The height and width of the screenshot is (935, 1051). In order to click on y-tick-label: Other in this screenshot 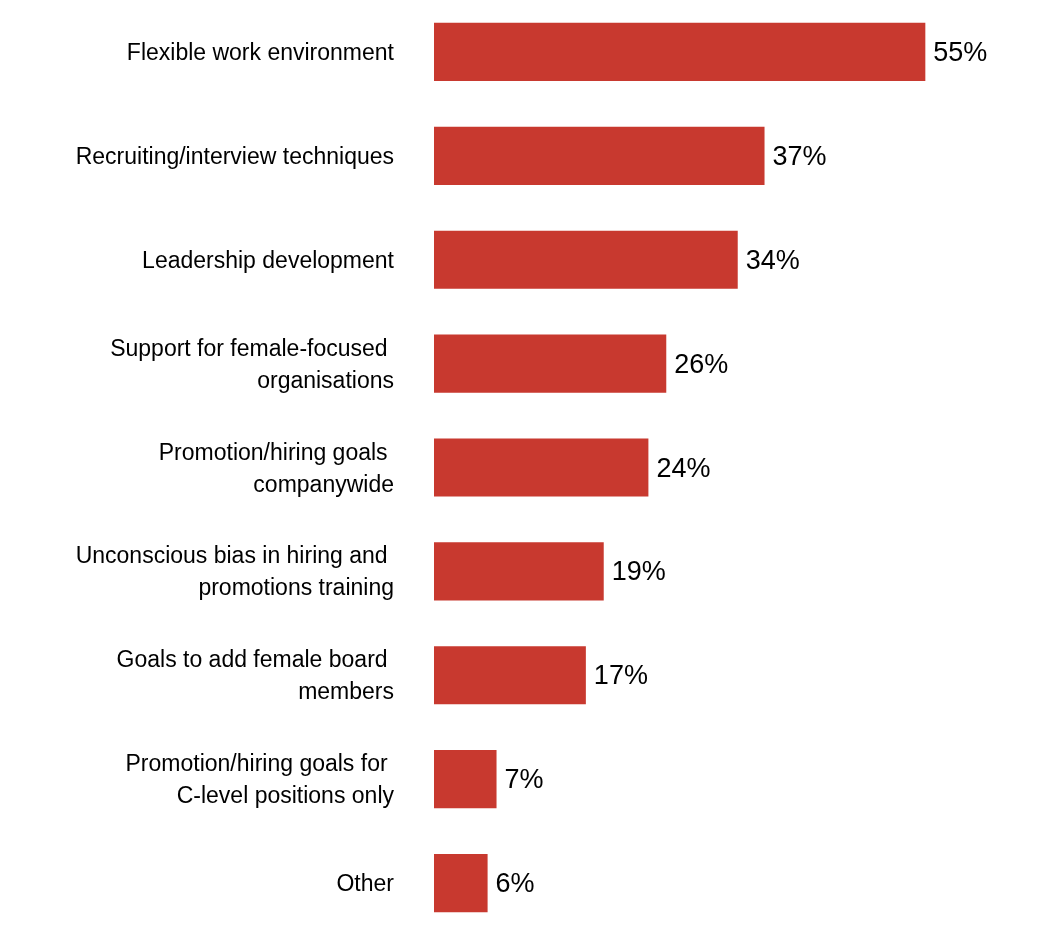, I will do `click(365, 883)`.